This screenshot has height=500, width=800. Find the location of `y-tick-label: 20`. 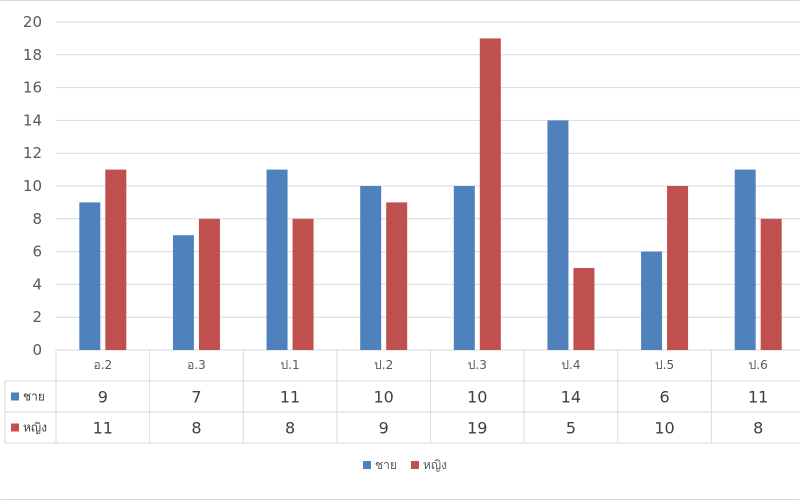

y-tick-label: 20 is located at coordinates (32, 22).